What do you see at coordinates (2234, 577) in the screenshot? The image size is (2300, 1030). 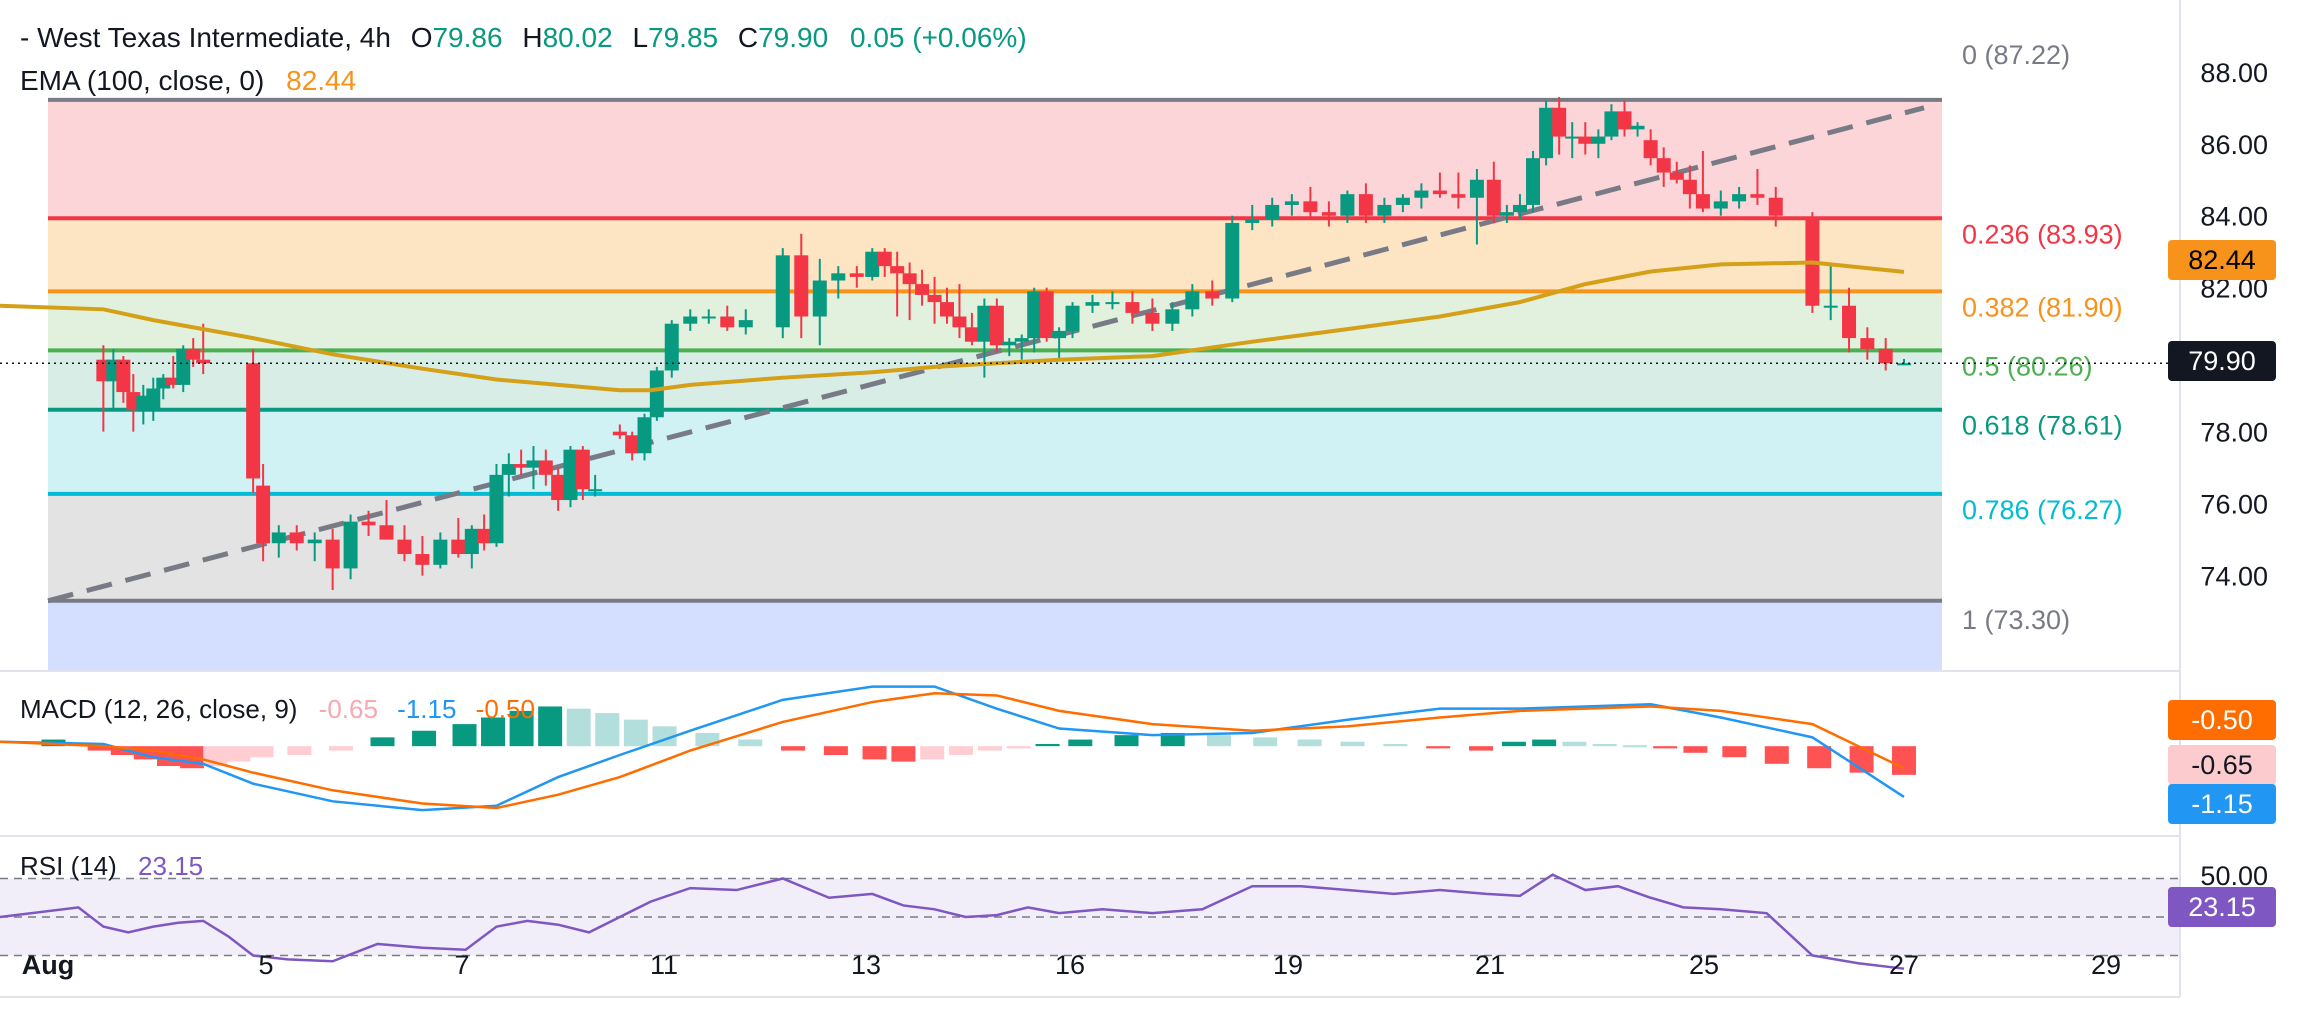 I see `price-tick: 74.00` at bounding box center [2234, 577].